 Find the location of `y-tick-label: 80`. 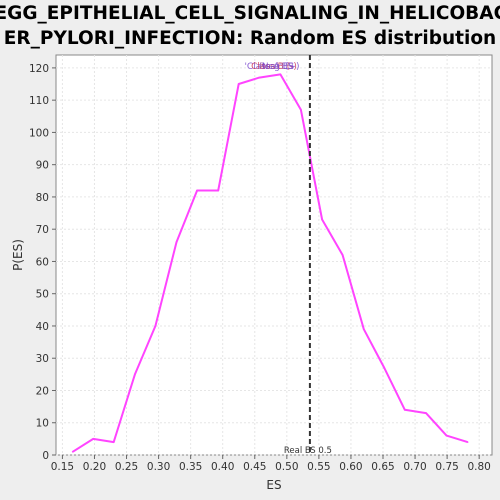

y-tick-label: 80 is located at coordinates (42, 198).